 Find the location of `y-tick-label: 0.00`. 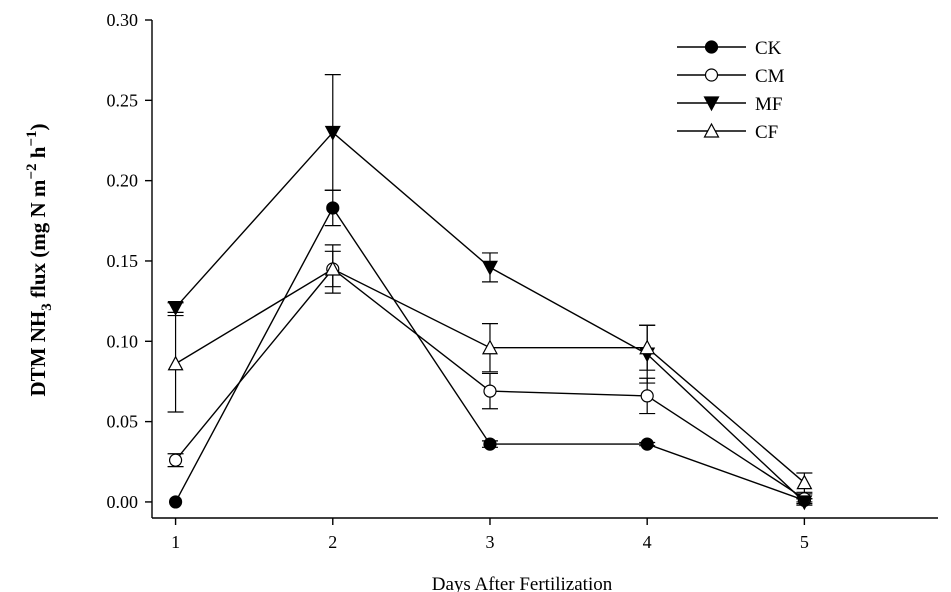

y-tick-label: 0.00 is located at coordinates (123, 502).